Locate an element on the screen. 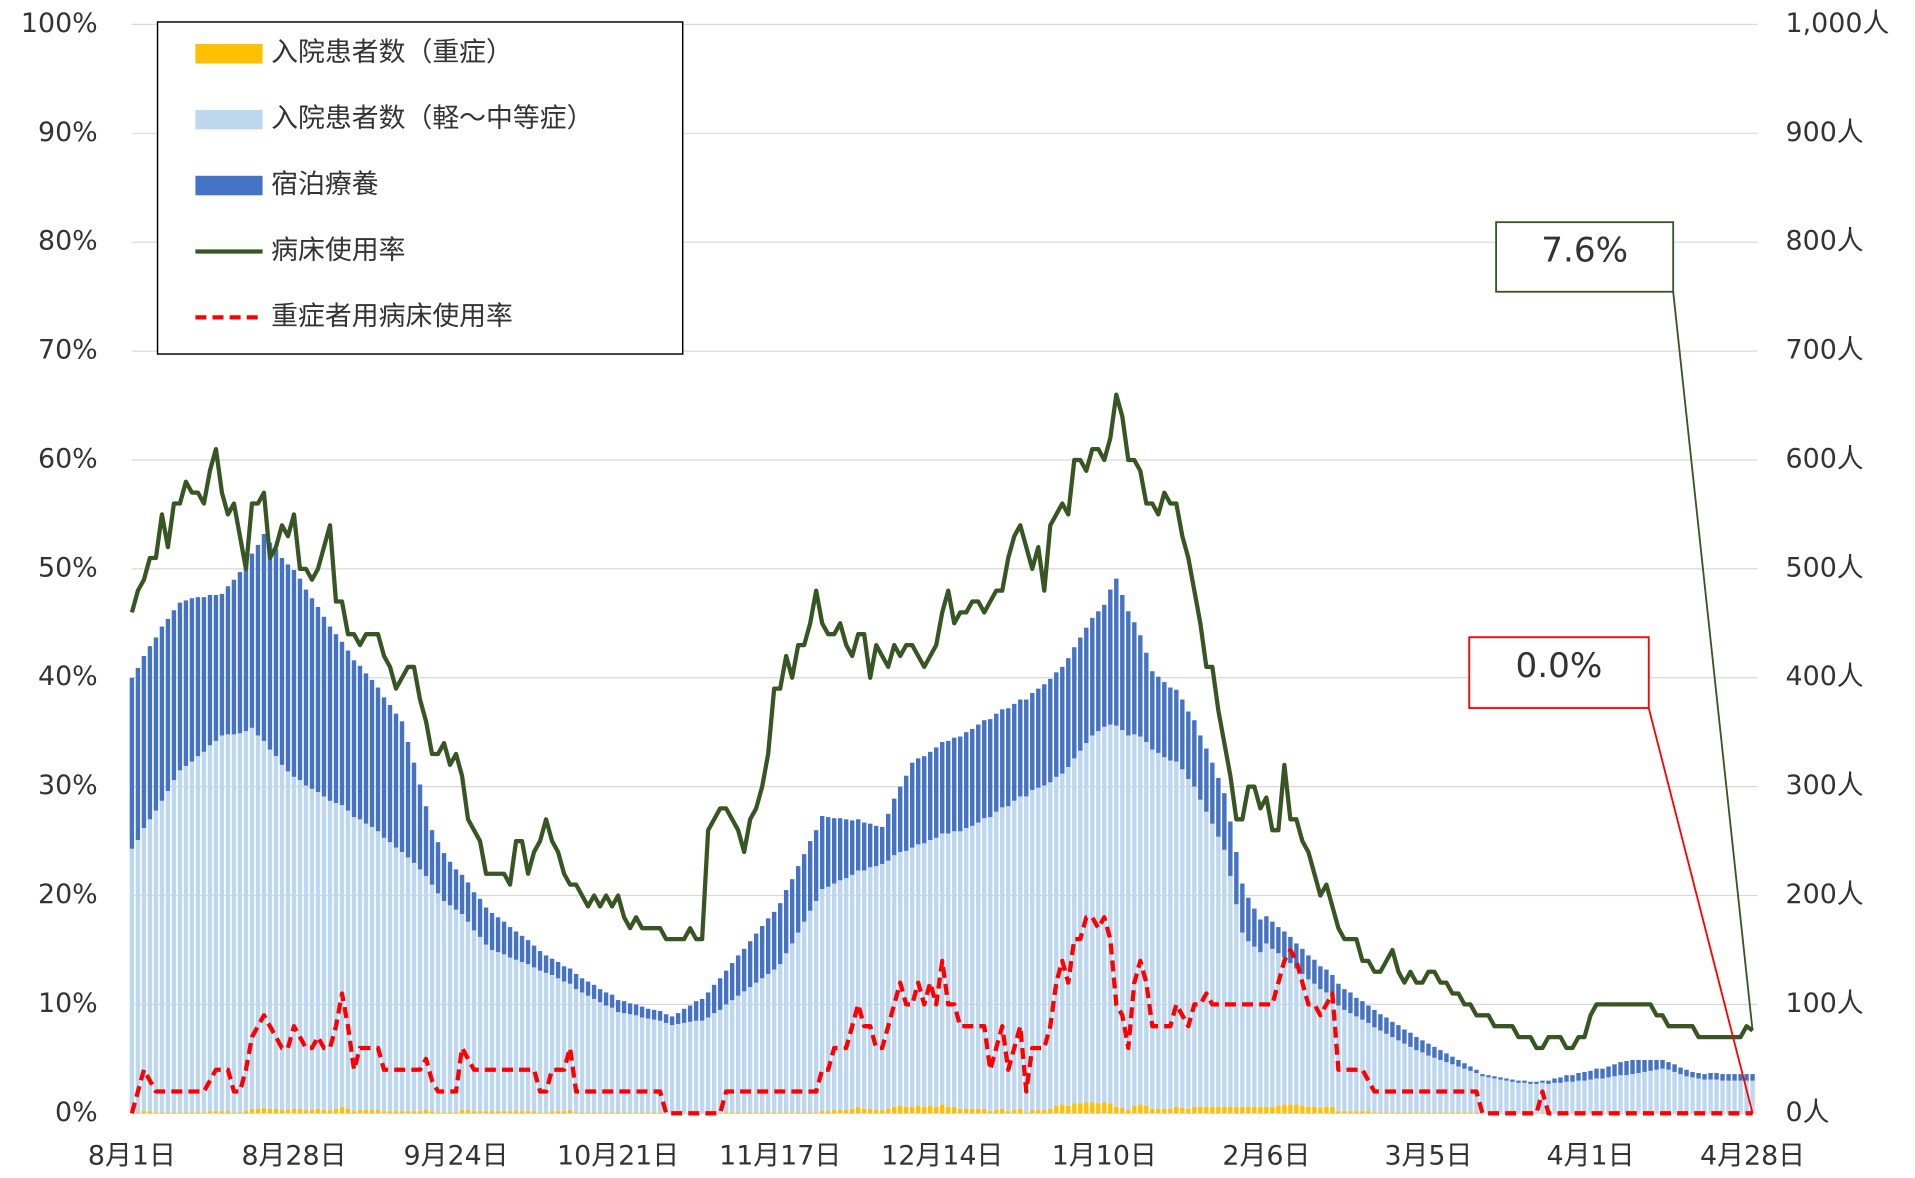  legend-label: 病床使用率 is located at coordinates (338, 250).